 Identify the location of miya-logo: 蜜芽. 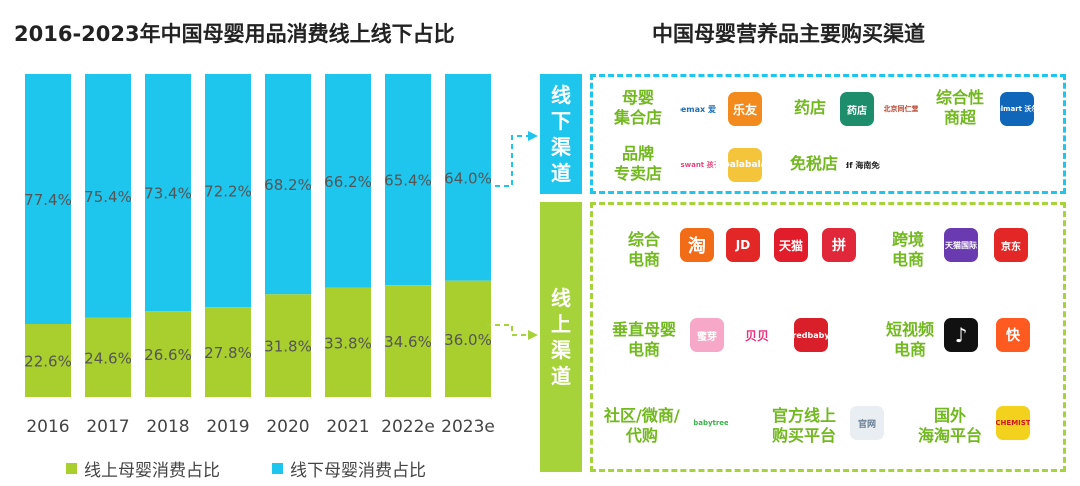
(707, 335).